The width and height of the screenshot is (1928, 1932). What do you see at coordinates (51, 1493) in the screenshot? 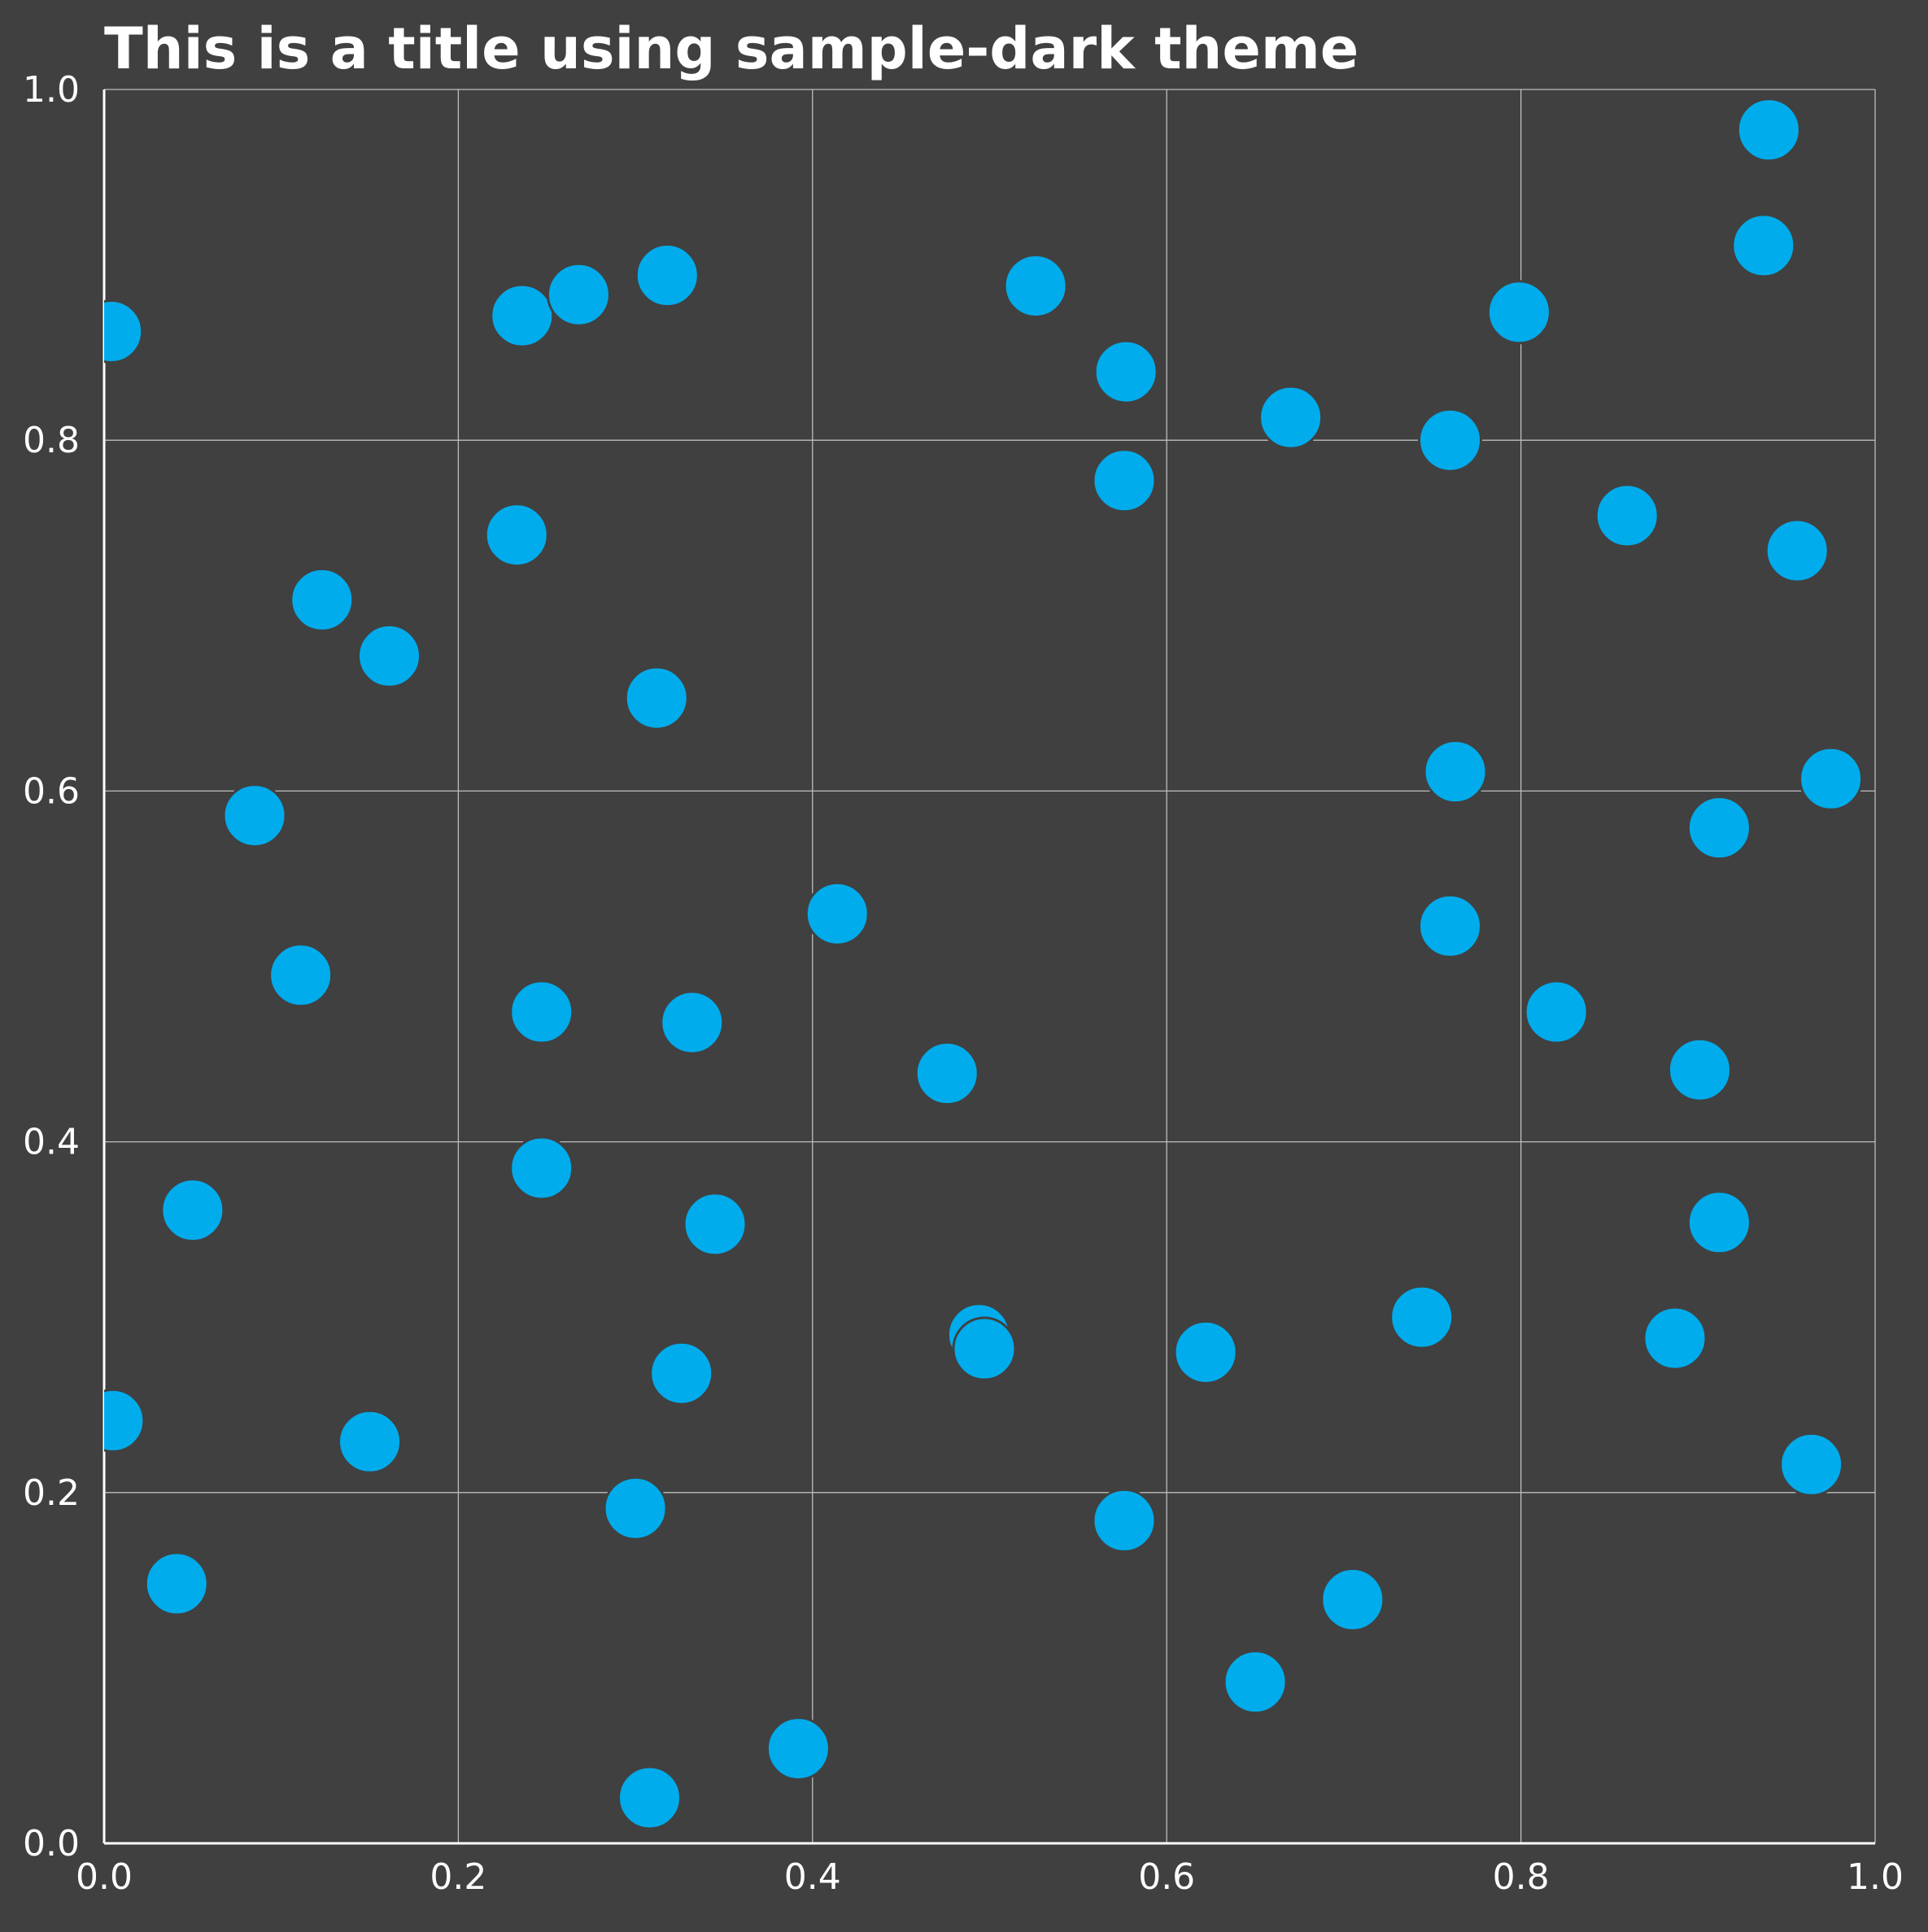
I see `y-tick-label: 0.2` at bounding box center [51, 1493].